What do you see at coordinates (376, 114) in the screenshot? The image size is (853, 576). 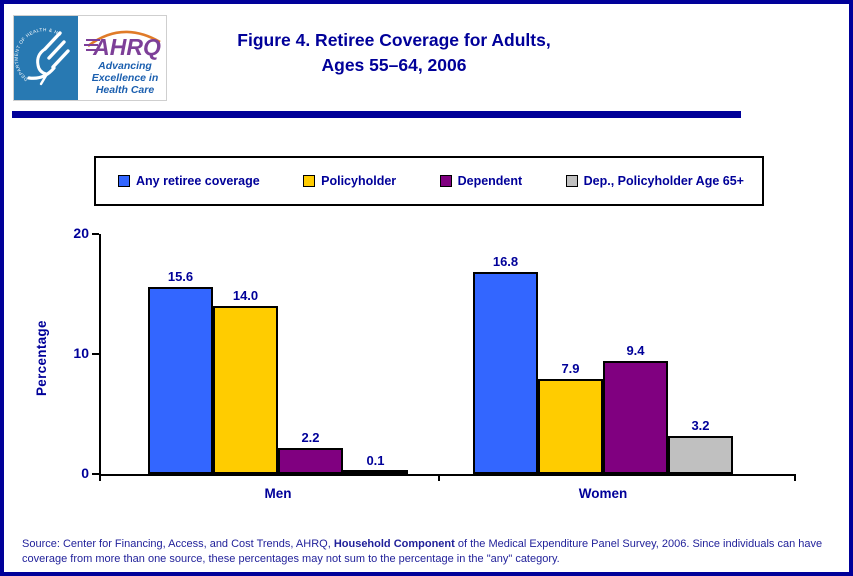 I see `header-divider-bar` at bounding box center [376, 114].